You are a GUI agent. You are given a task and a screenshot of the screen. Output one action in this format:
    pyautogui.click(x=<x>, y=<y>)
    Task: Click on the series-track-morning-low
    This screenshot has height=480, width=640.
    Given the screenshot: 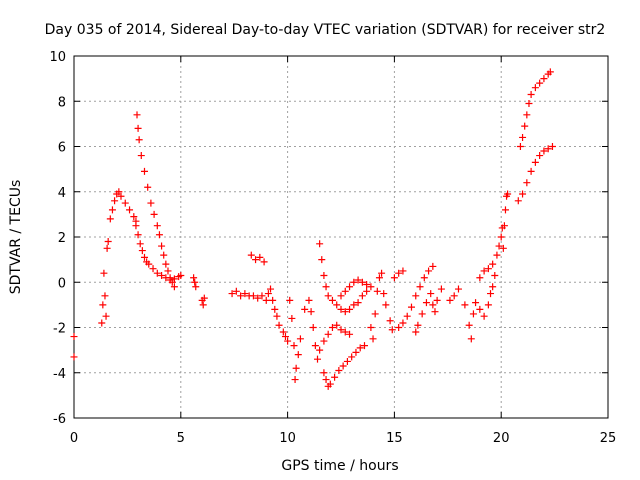 What is the action you would take?
    pyautogui.click(x=158, y=253)
    